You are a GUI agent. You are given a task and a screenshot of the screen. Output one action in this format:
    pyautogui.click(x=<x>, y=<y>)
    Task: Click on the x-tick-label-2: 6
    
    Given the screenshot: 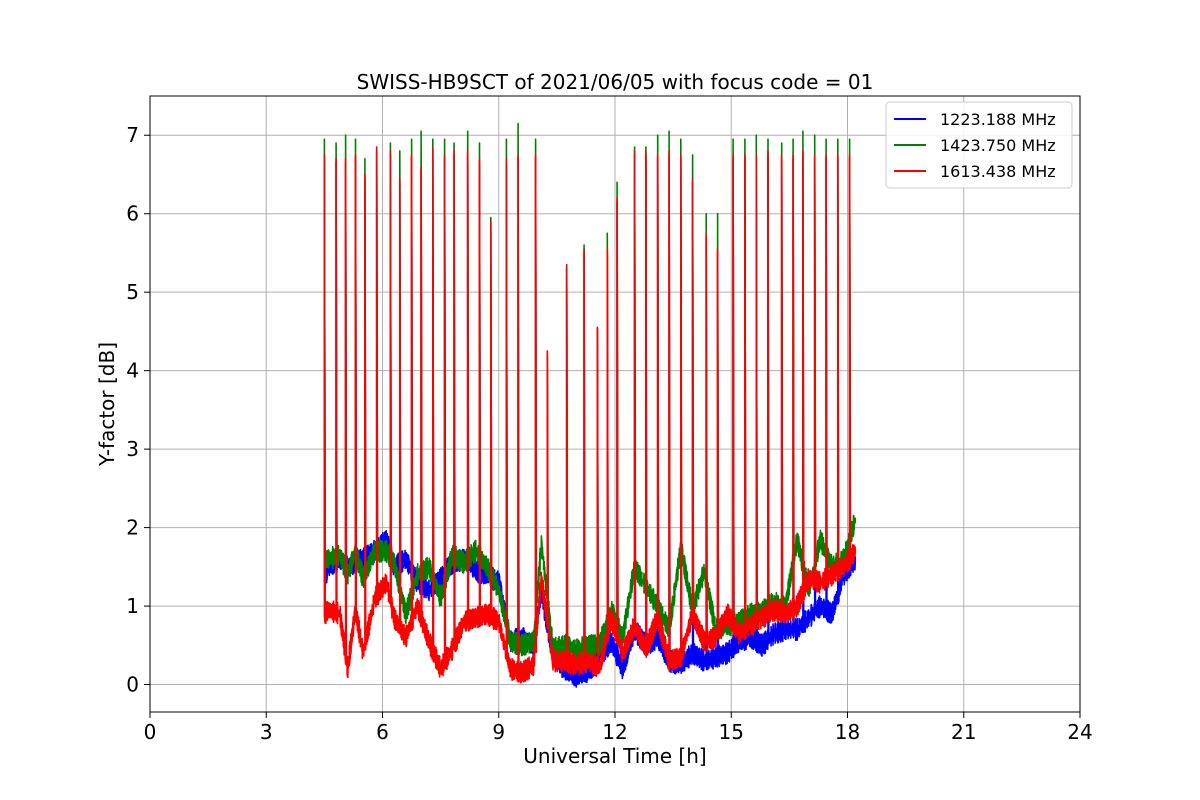 What is the action you would take?
    pyautogui.click(x=382, y=732)
    